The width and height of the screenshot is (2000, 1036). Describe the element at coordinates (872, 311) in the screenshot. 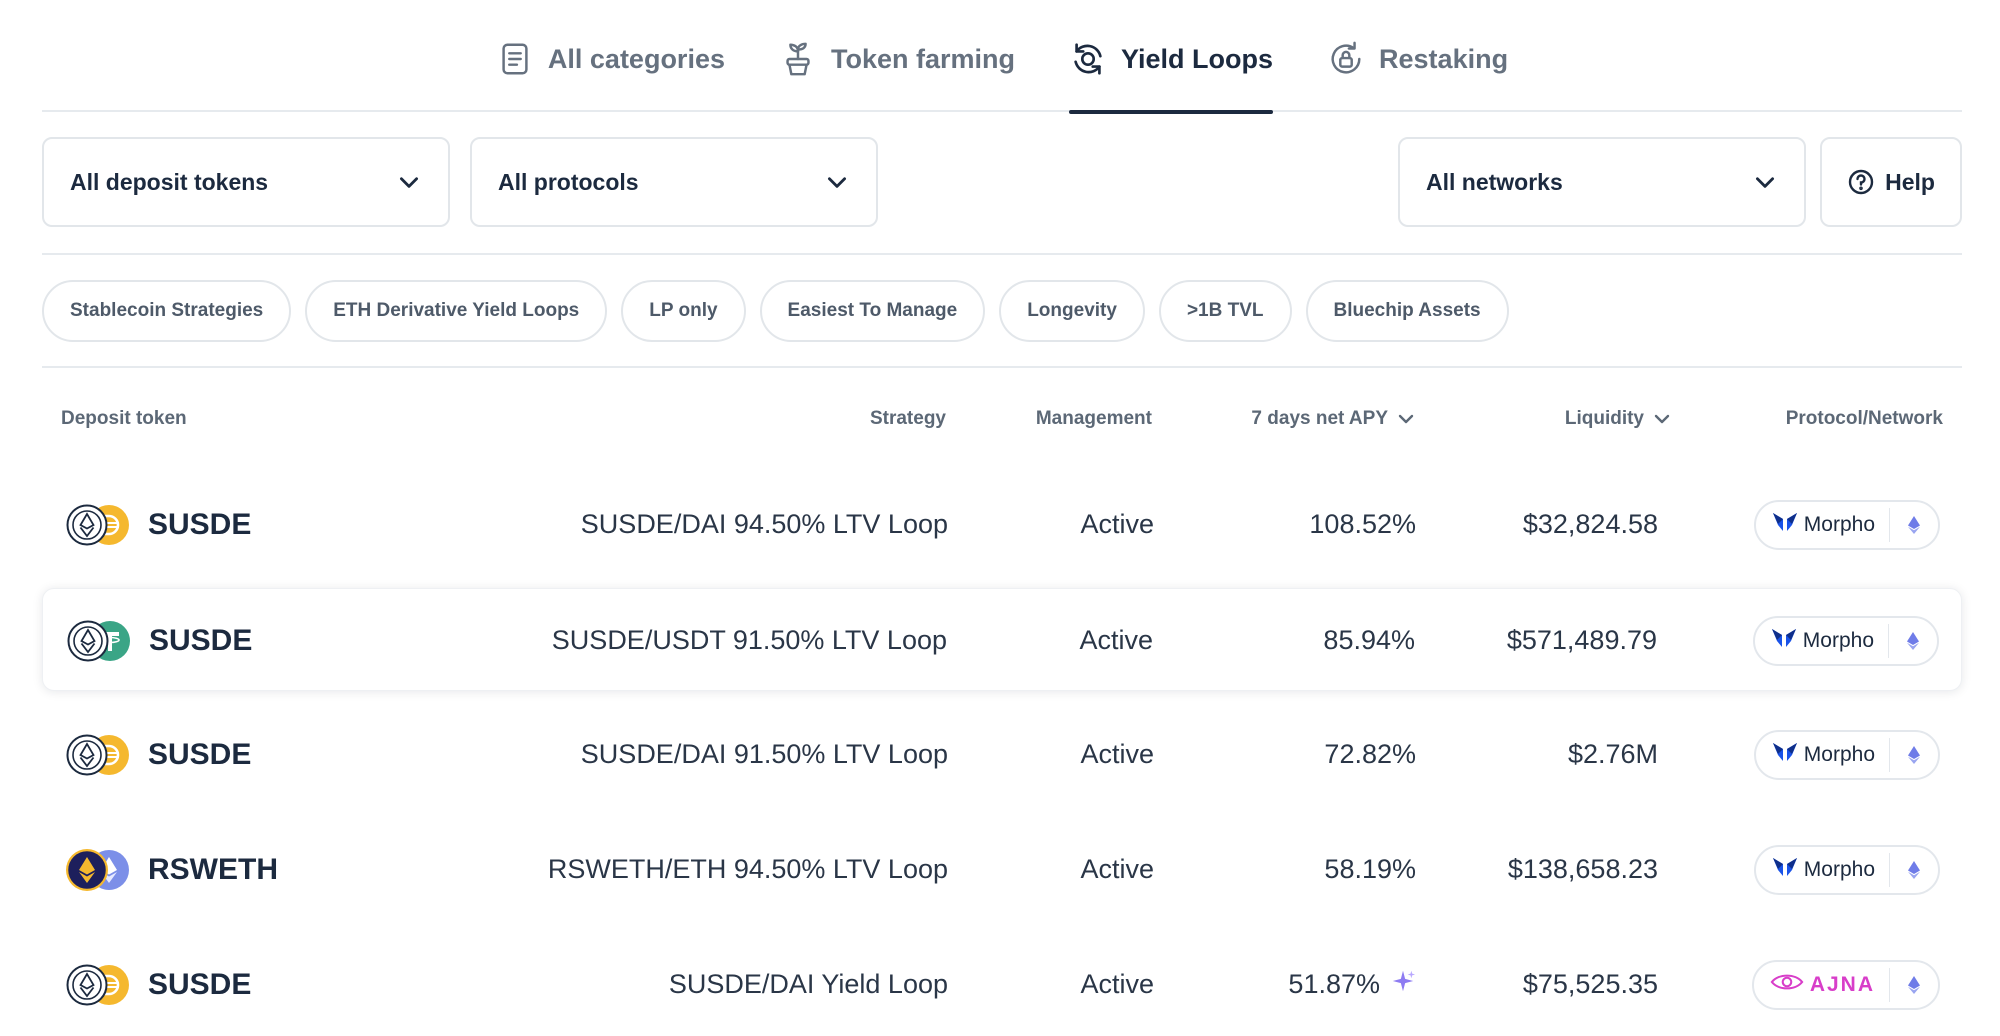

I see `chip-easiest-to-manage: Easiest To Manage` at that location.